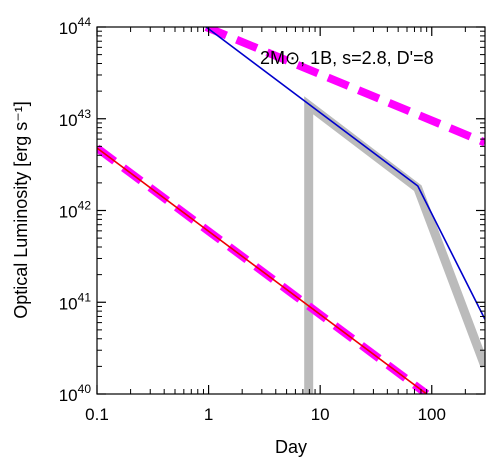 This screenshot has height=465, width=498. What do you see at coordinates (75, 118) in the screenshot?
I see `y-tick-label: 1043` at bounding box center [75, 118].